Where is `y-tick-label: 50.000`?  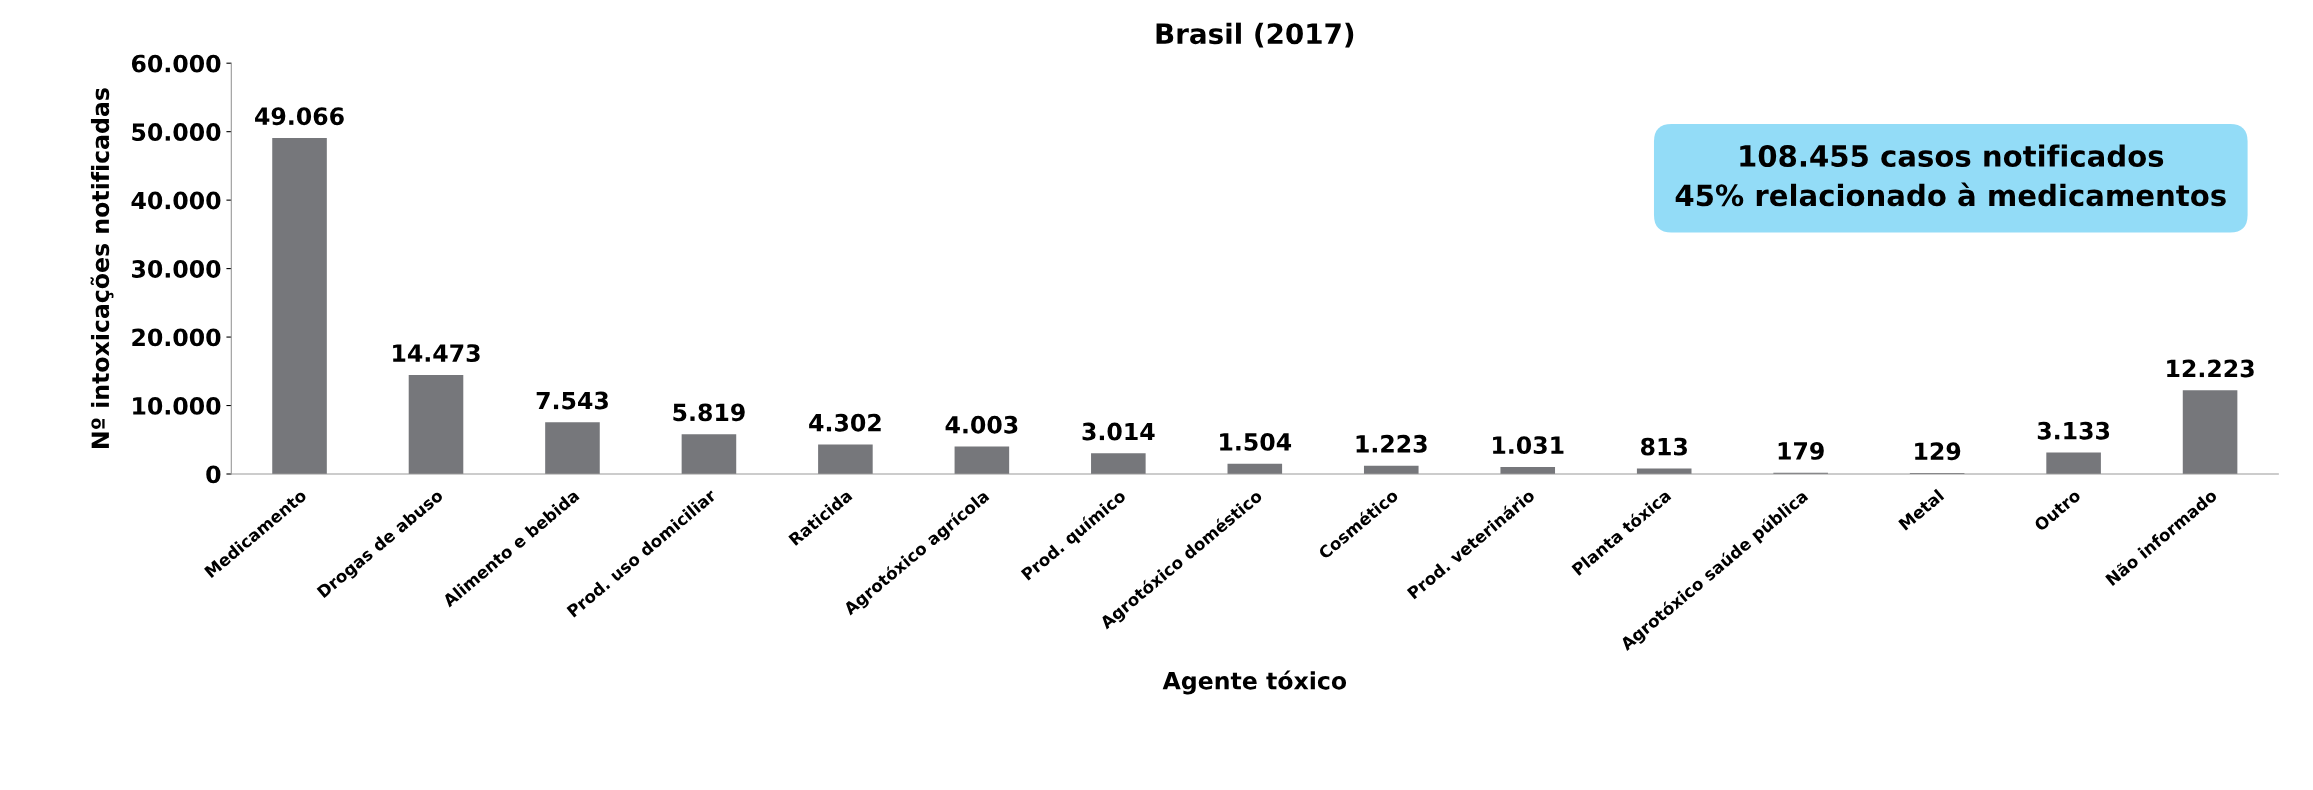 y-tick-label: 50.000 is located at coordinates (176, 132).